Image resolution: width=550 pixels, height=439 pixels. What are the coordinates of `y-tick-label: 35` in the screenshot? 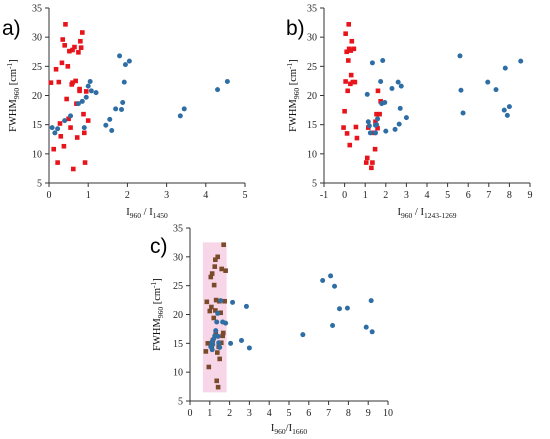 It's located at (178, 229).